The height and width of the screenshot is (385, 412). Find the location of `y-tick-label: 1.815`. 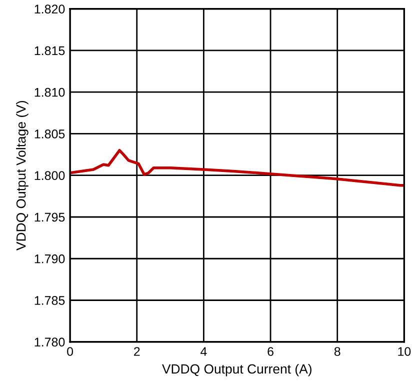

y-tick-label: 1.815 is located at coordinates (49, 51).